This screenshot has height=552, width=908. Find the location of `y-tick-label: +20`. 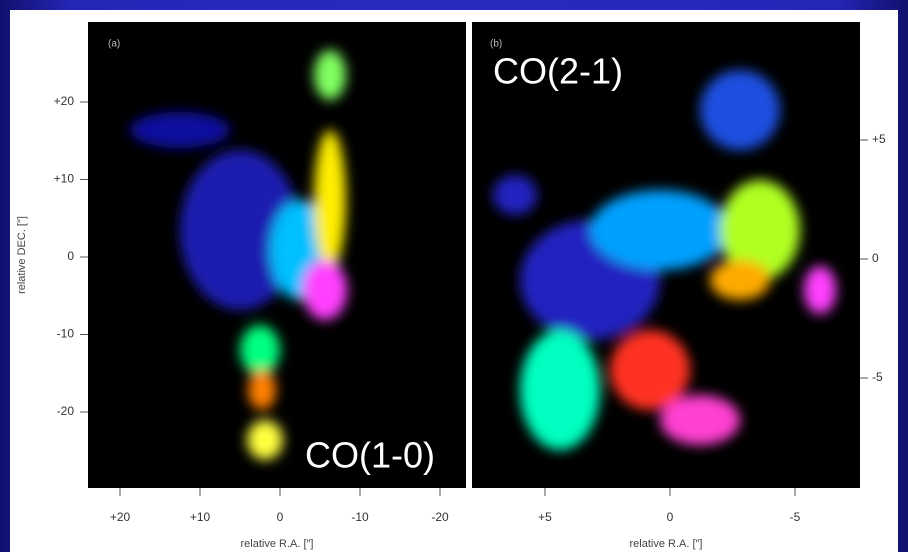

y-tick-label: +20 is located at coordinates (64, 101).